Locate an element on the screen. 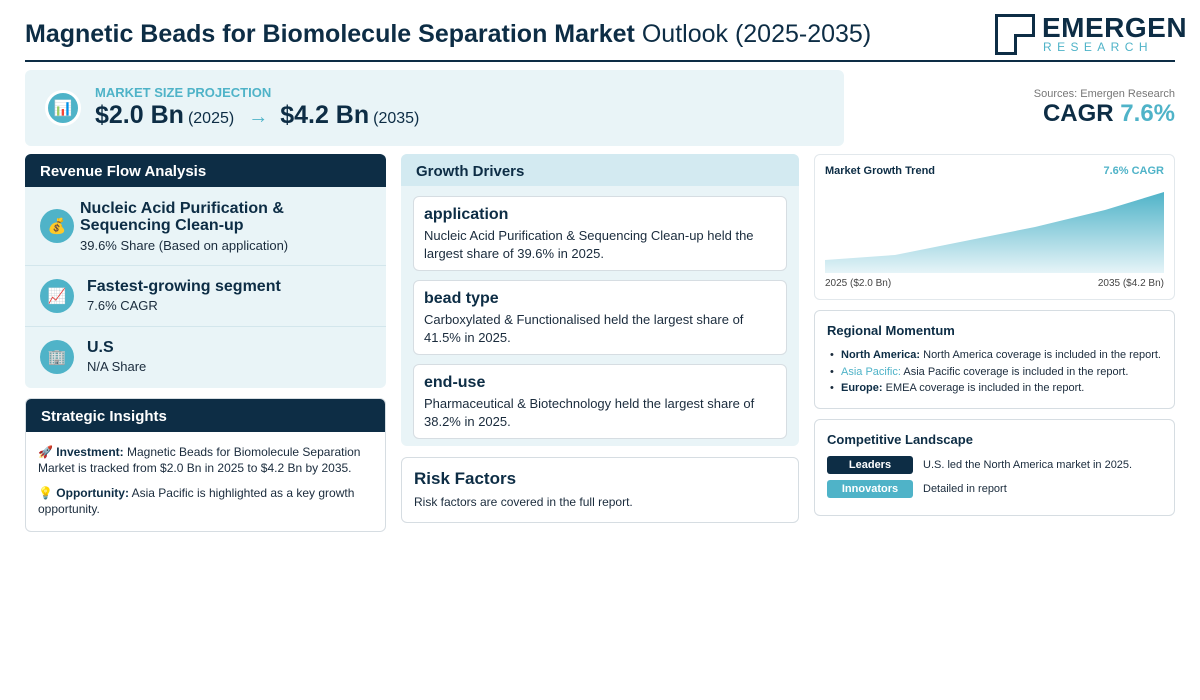 Image resolution: width=1200 pixels, height=700 pixels. trend-title: Market Growth Trend is located at coordinates (880, 171).